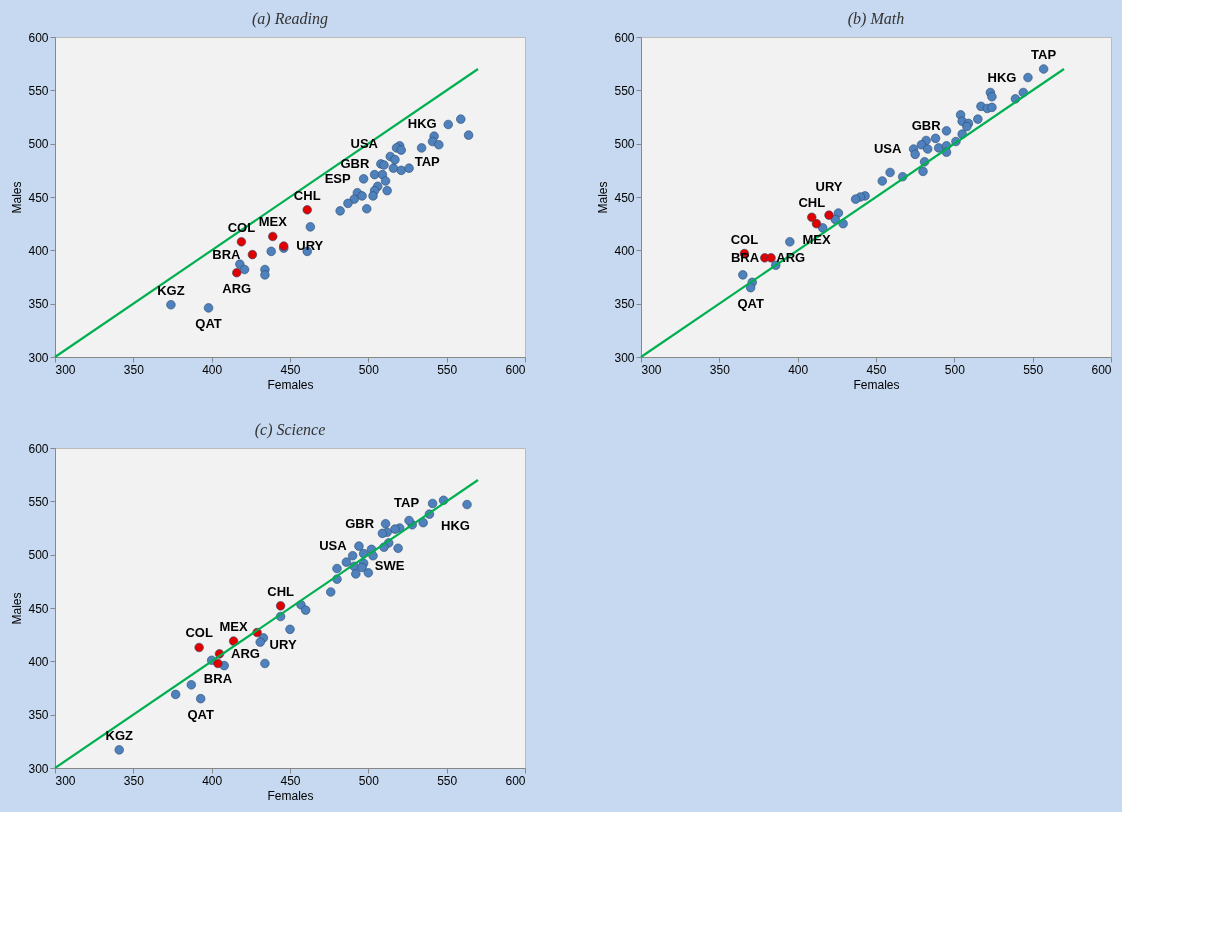  What do you see at coordinates (337, 178) in the screenshot?
I see `annotation: ESP` at bounding box center [337, 178].